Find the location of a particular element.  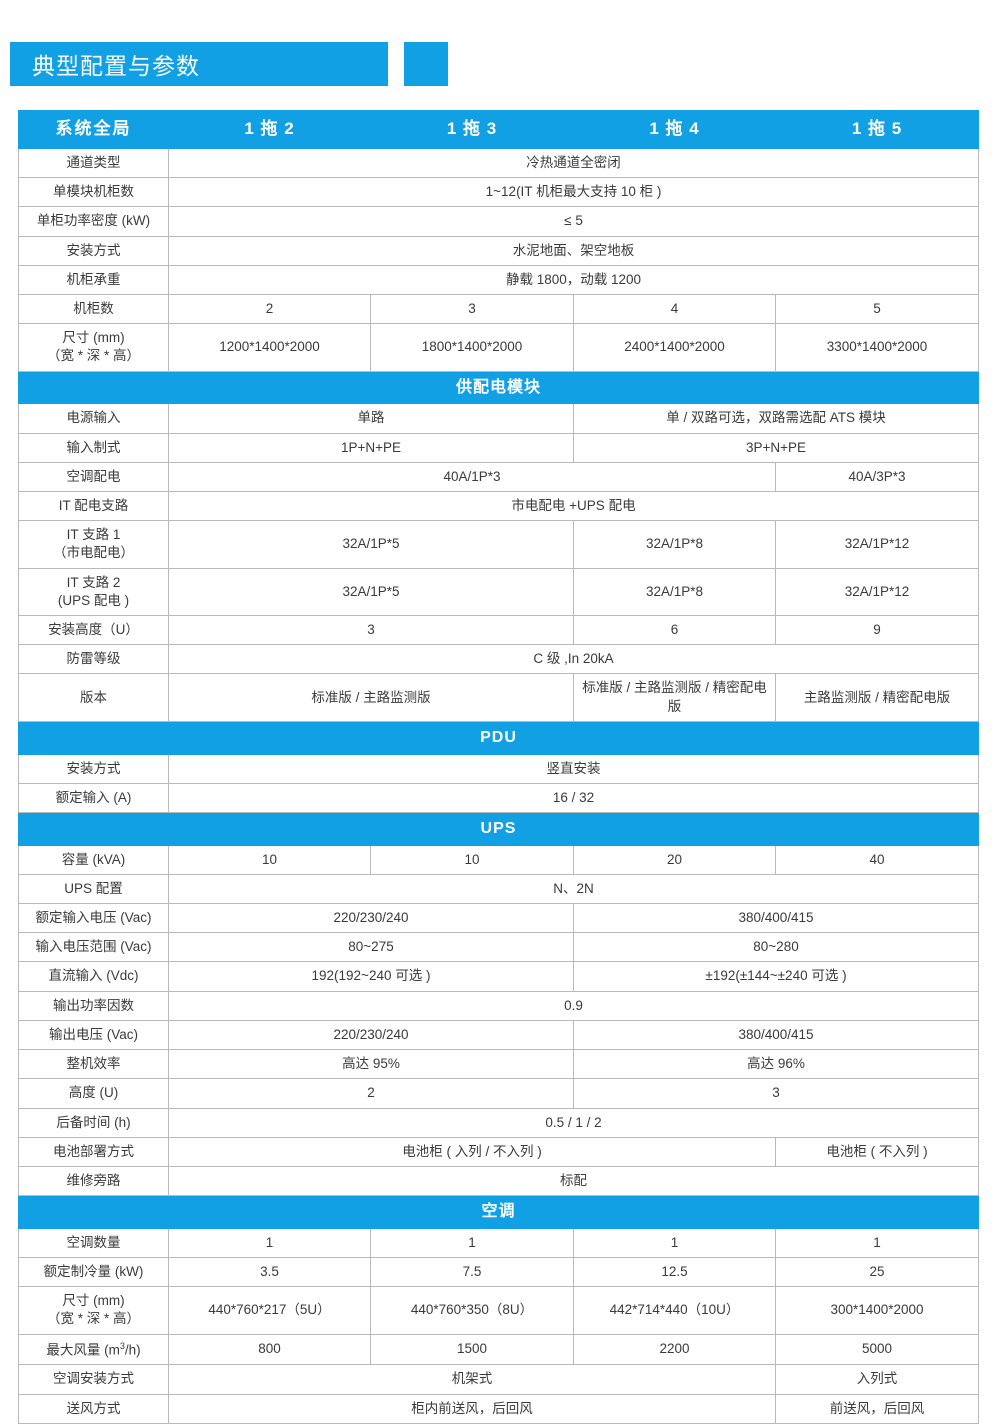

row-label: 空调配电 is located at coordinates (93, 476).